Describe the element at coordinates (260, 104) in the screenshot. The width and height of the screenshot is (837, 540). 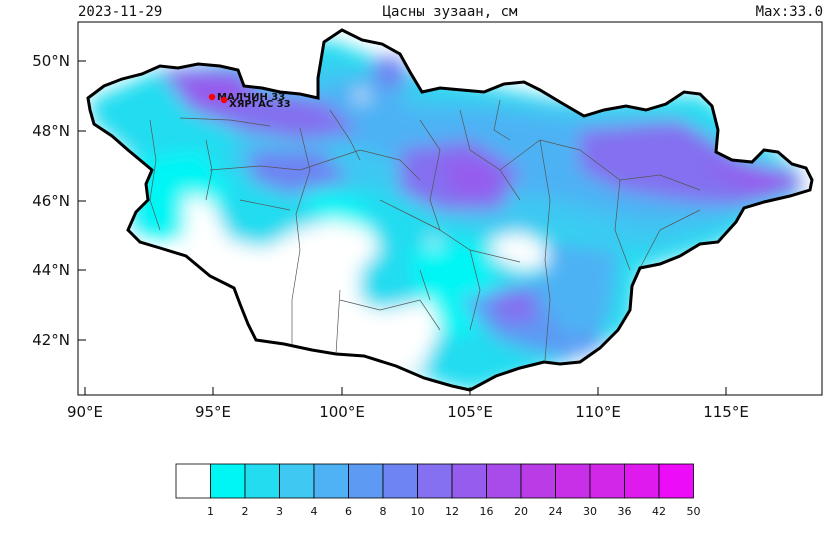
I see `station-label: ХЯРГАС 33` at that location.